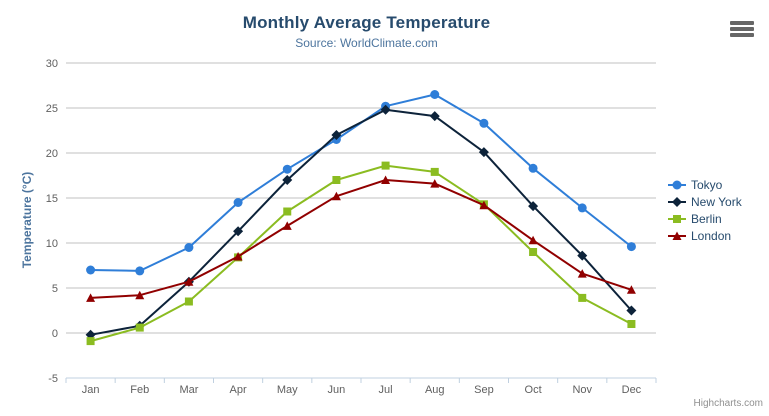 The height and width of the screenshot is (416, 769). Describe the element at coordinates (52, 154) in the screenshot. I see `svg-text: 20` at that location.